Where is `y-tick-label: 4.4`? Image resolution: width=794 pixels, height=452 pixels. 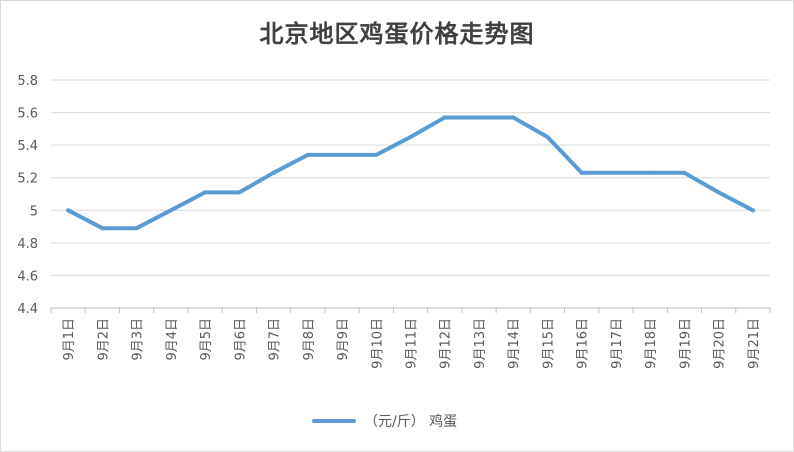
y-tick-label: 4.4 is located at coordinates (27, 309).